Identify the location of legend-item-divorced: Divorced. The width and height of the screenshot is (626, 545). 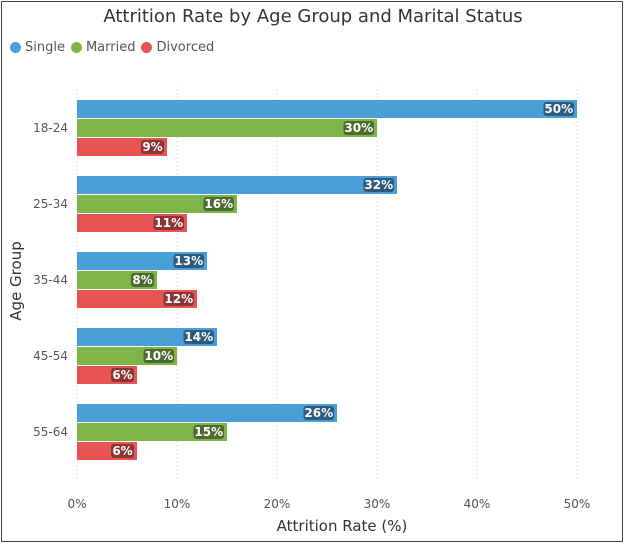
(177, 47).